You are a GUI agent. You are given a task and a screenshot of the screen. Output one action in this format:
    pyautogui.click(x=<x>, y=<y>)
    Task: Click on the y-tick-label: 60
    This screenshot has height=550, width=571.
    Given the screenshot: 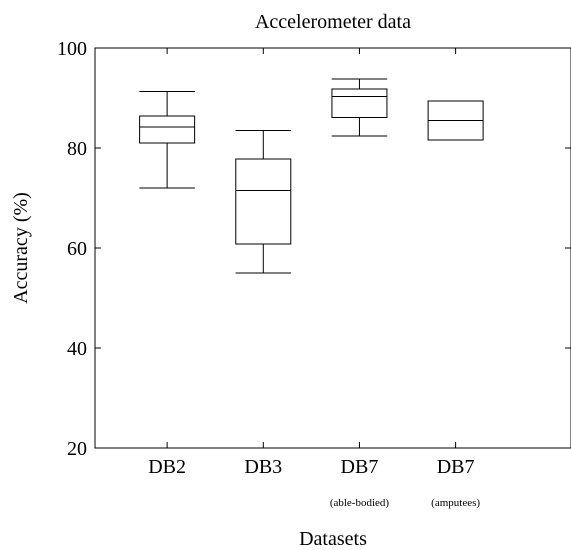 What is the action you would take?
    pyautogui.click(x=77, y=249)
    